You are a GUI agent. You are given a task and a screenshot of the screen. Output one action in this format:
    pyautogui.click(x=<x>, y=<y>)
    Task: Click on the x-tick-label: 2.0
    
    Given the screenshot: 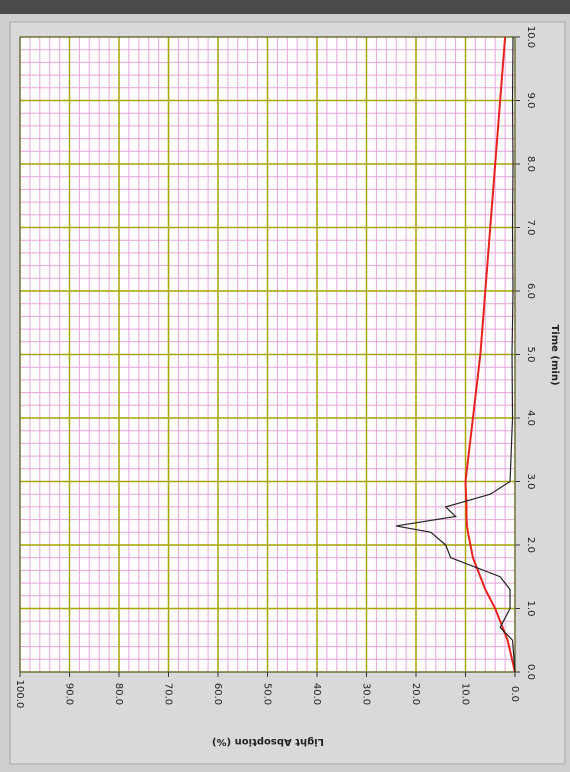 What is the action you would take?
    pyautogui.click(x=530, y=545)
    